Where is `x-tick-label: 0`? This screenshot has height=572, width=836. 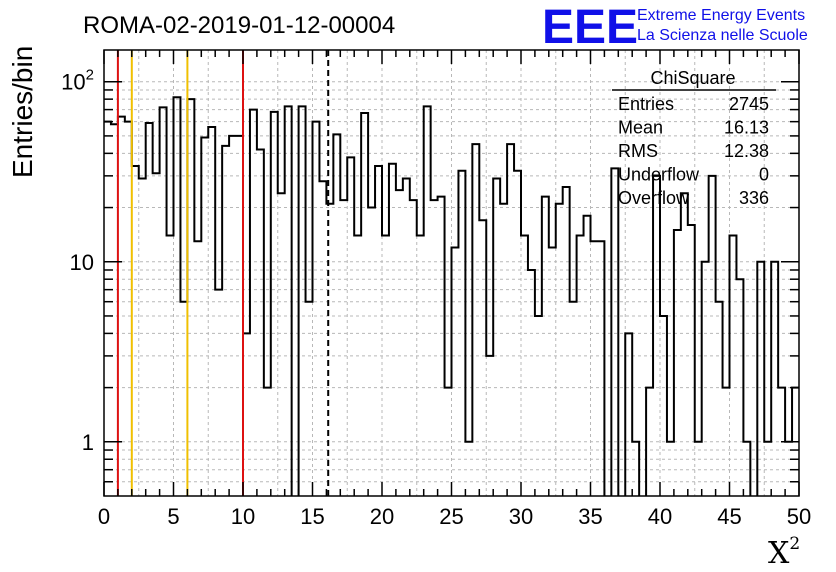
x-tick-label: 0 is located at coordinates (104, 516).